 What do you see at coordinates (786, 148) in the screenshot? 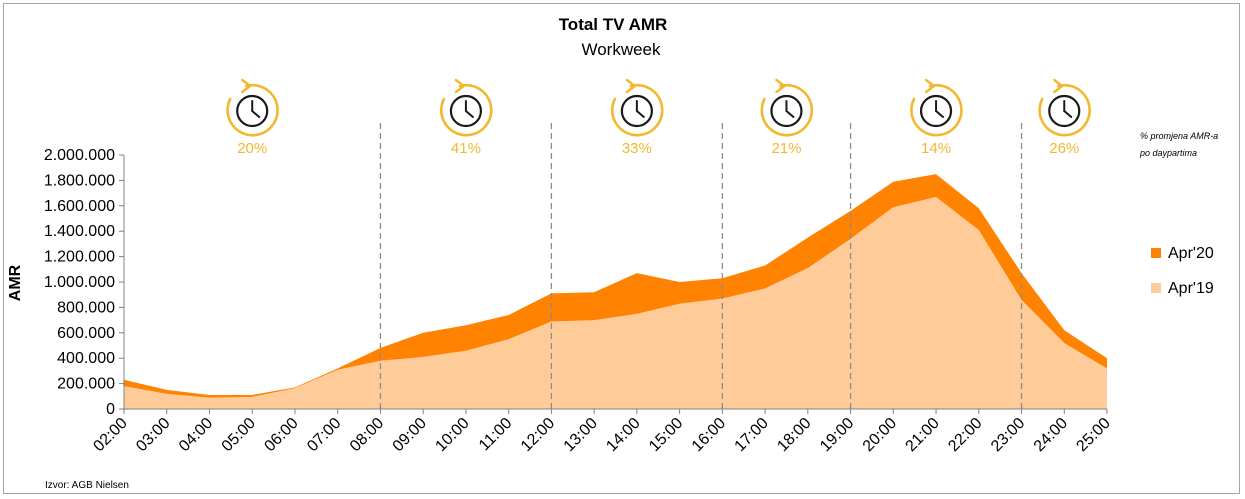
I see `daypart-percent-label: 21%` at bounding box center [786, 148].